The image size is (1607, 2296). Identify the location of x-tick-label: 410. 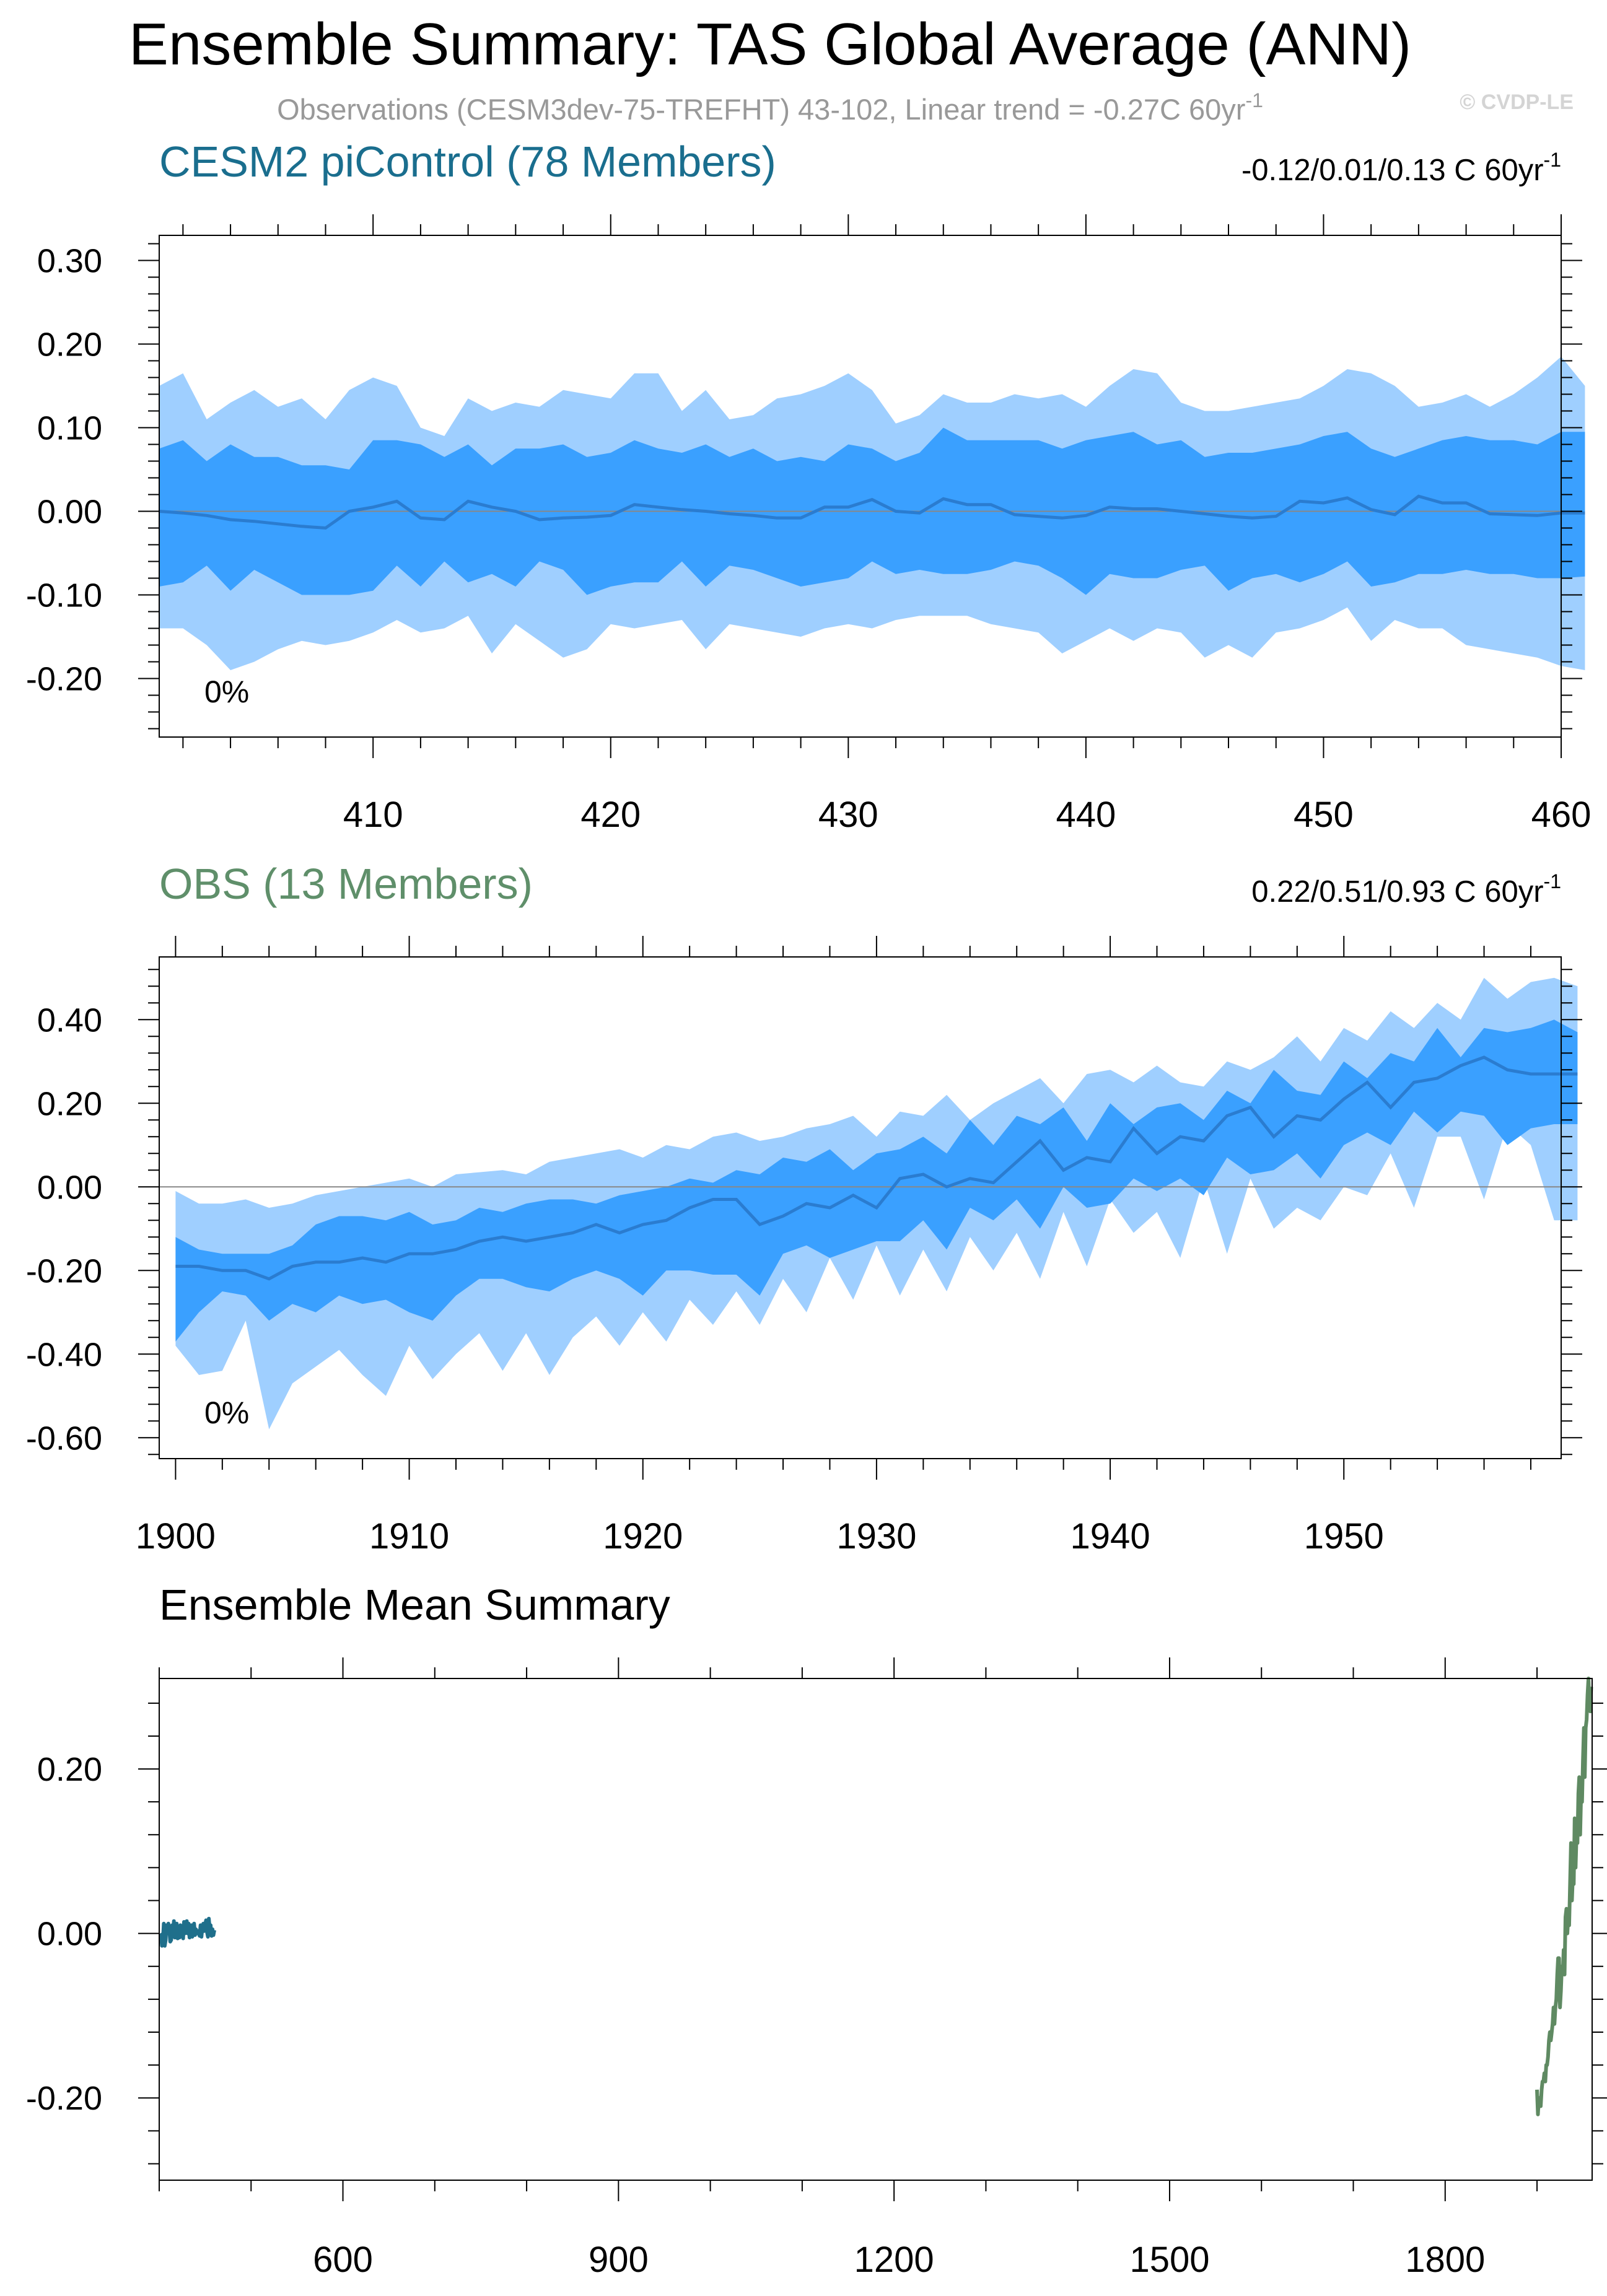
(373, 815).